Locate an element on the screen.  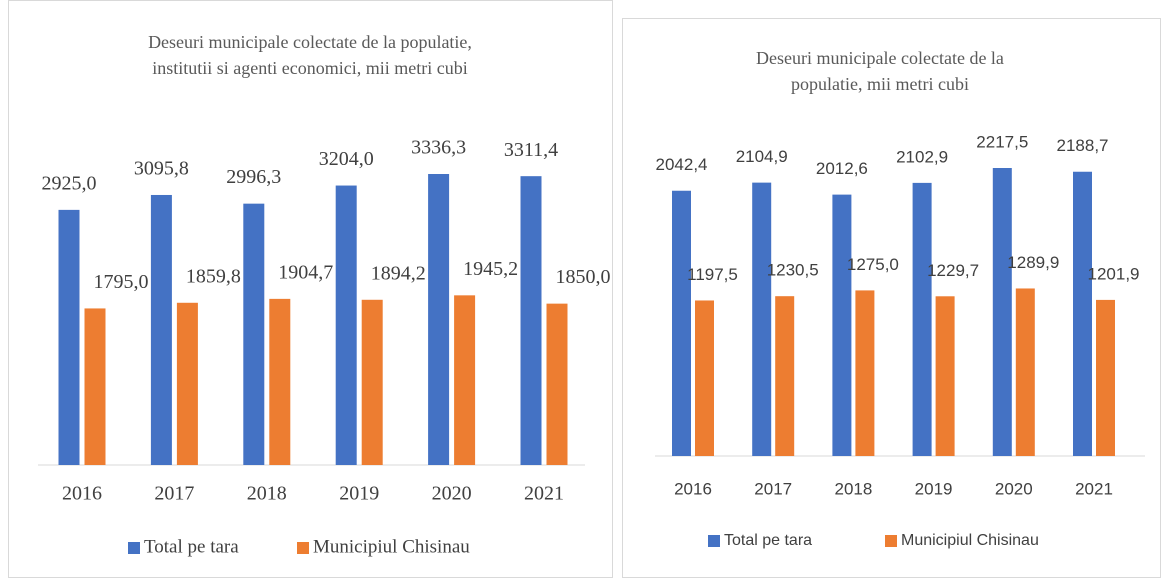
data-label: 2012,6 is located at coordinates (842, 168).